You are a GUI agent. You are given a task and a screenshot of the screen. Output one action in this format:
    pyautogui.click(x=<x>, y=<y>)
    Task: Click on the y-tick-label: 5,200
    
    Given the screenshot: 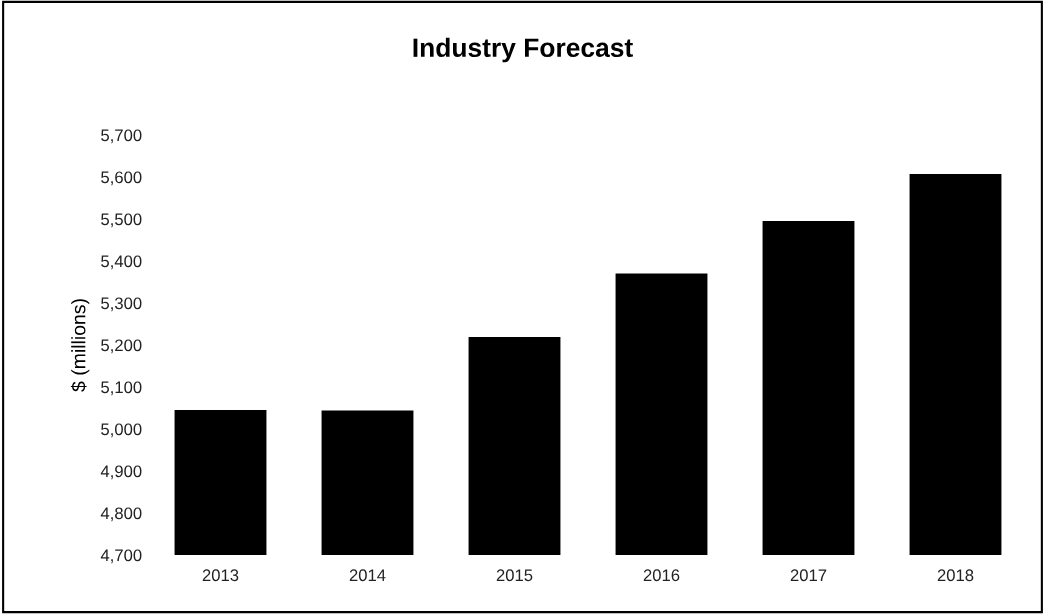 What is the action you would take?
    pyautogui.click(x=121, y=346)
    